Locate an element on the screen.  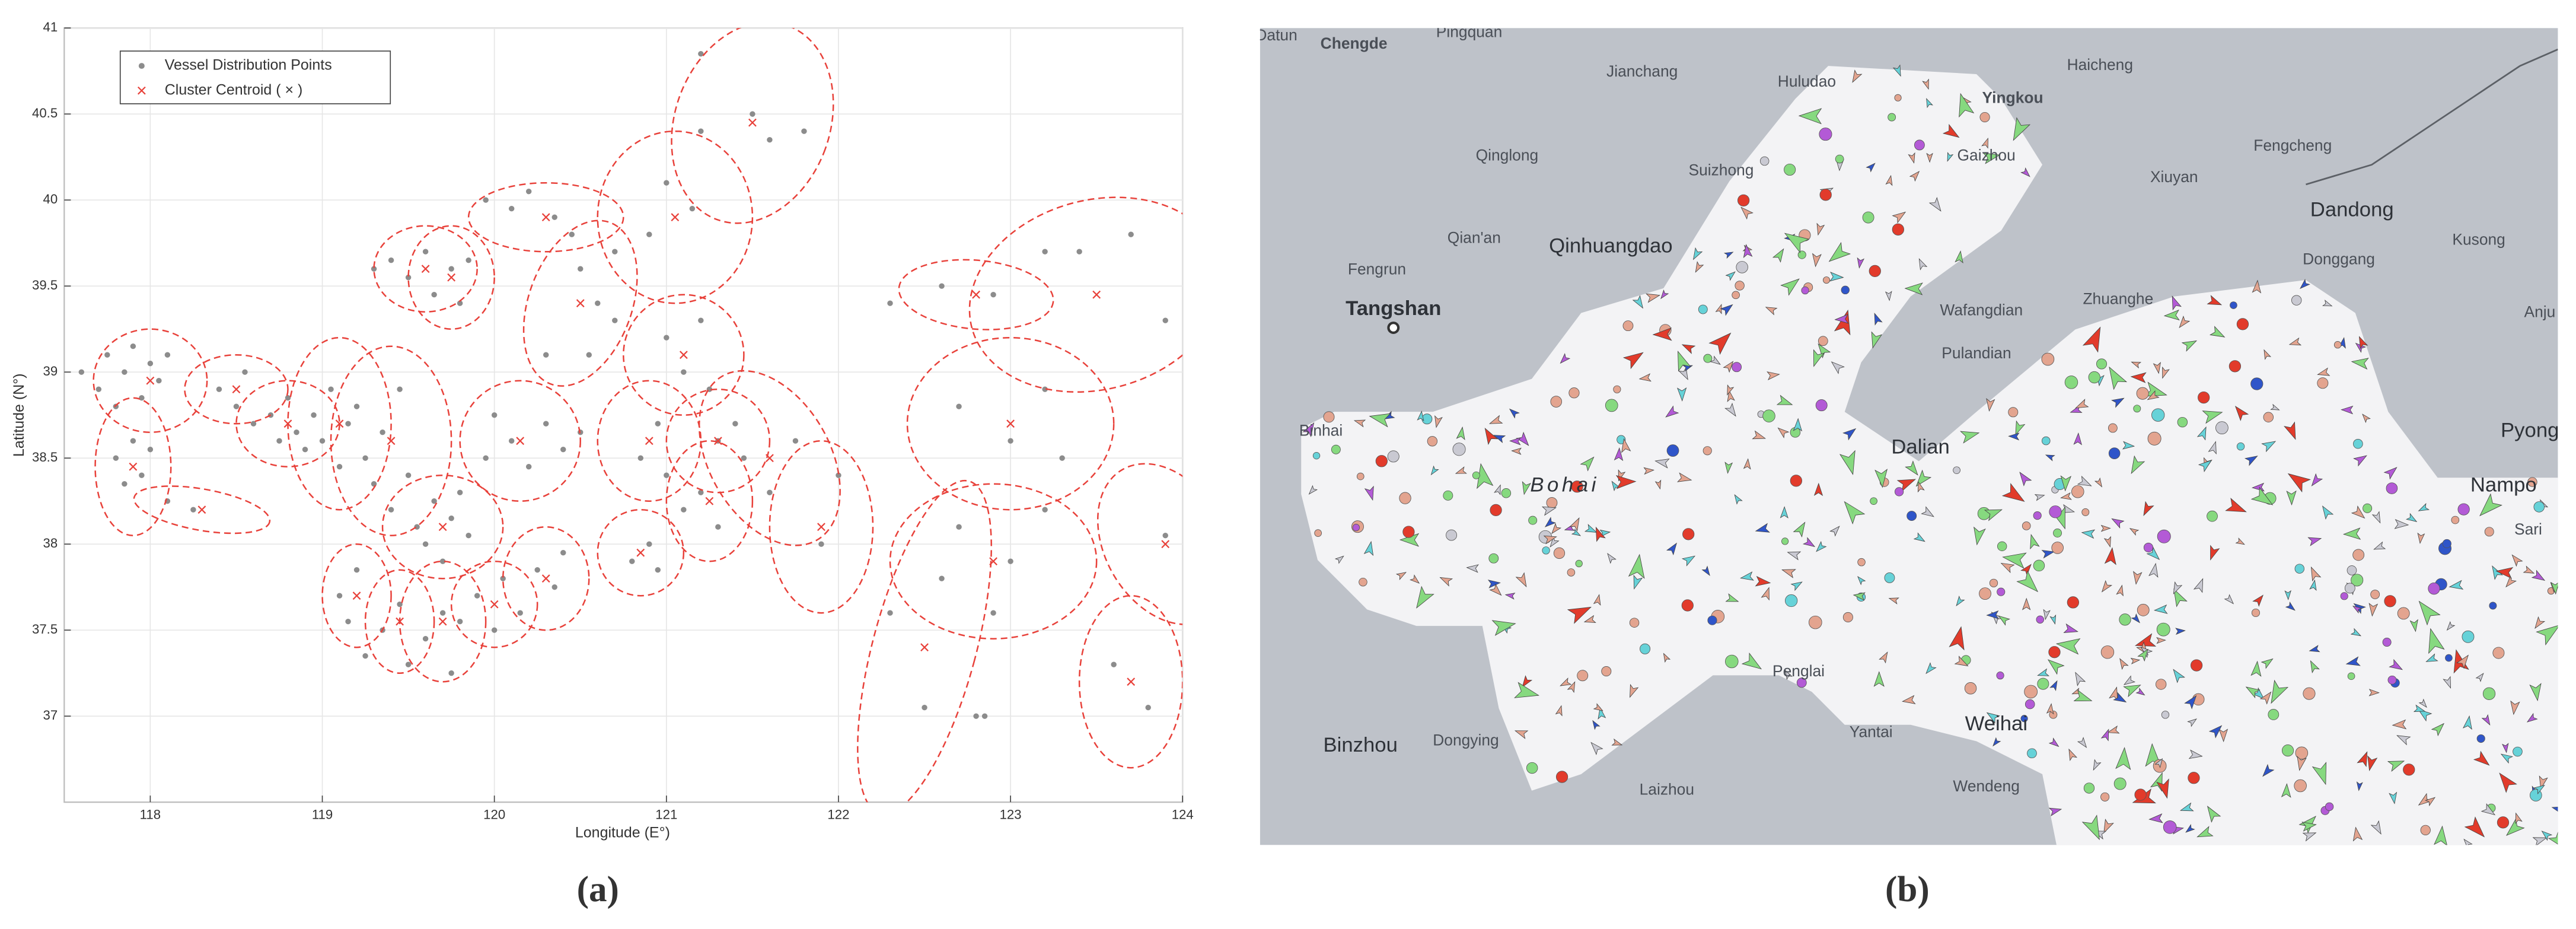
panel-label: (a) is located at coordinates (598, 889).